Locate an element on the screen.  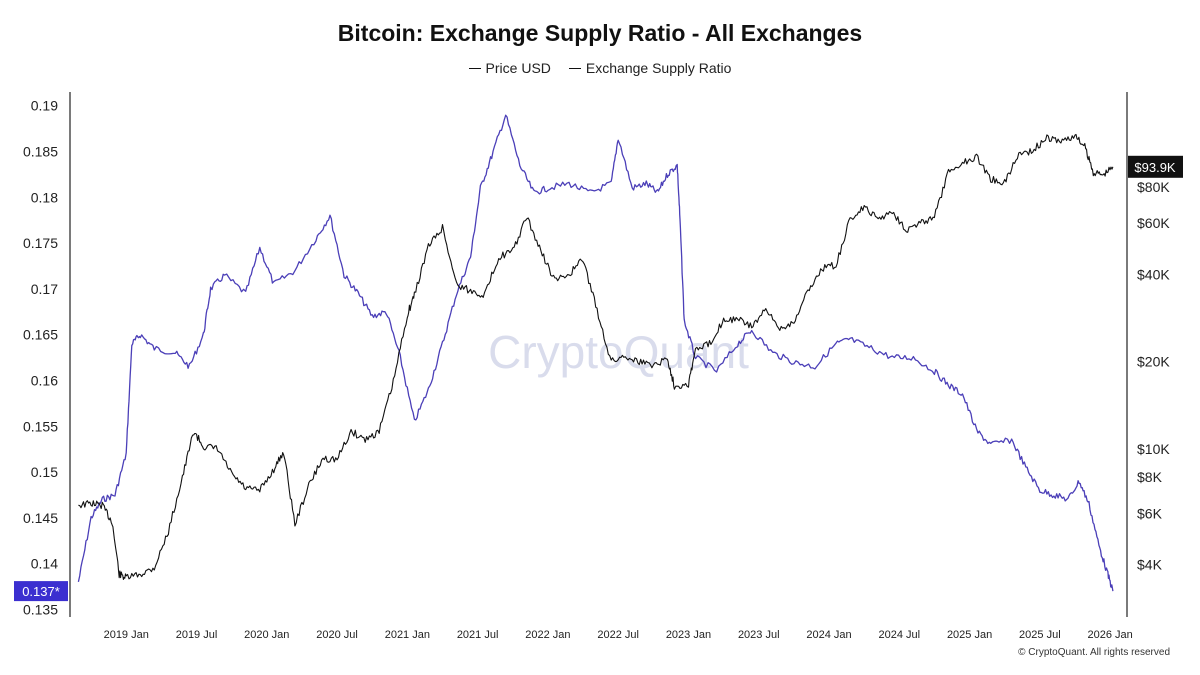
x-tick-label: 2025 Jul is located at coordinates (1040, 635).